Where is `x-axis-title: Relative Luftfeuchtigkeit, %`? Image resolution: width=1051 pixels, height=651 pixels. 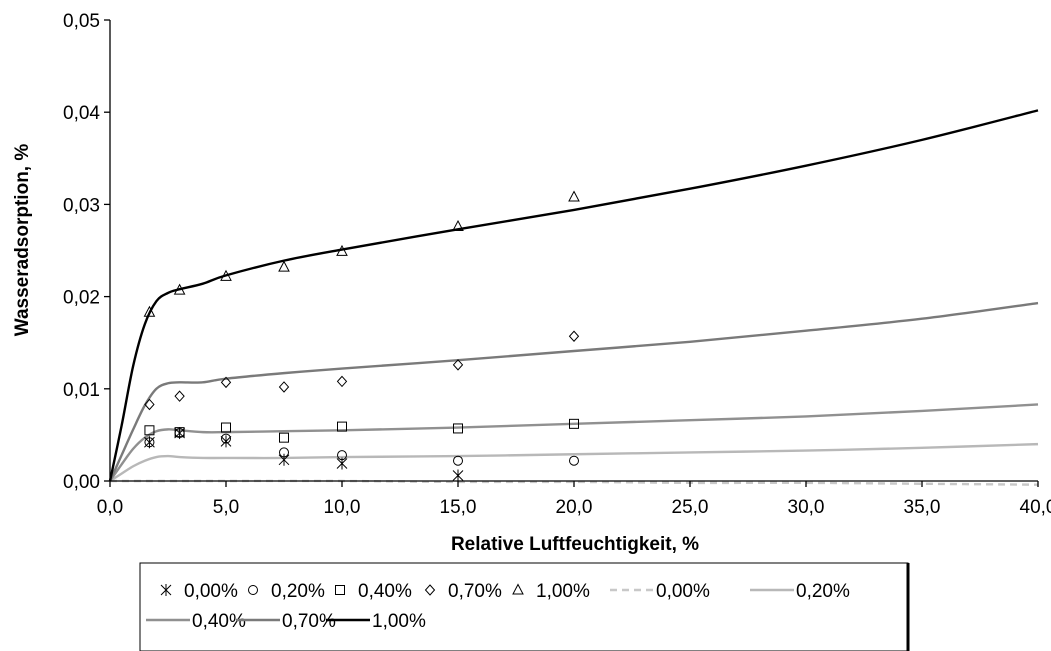 x-axis-title: Relative Luftfeuchtigkeit, % is located at coordinates (575, 544).